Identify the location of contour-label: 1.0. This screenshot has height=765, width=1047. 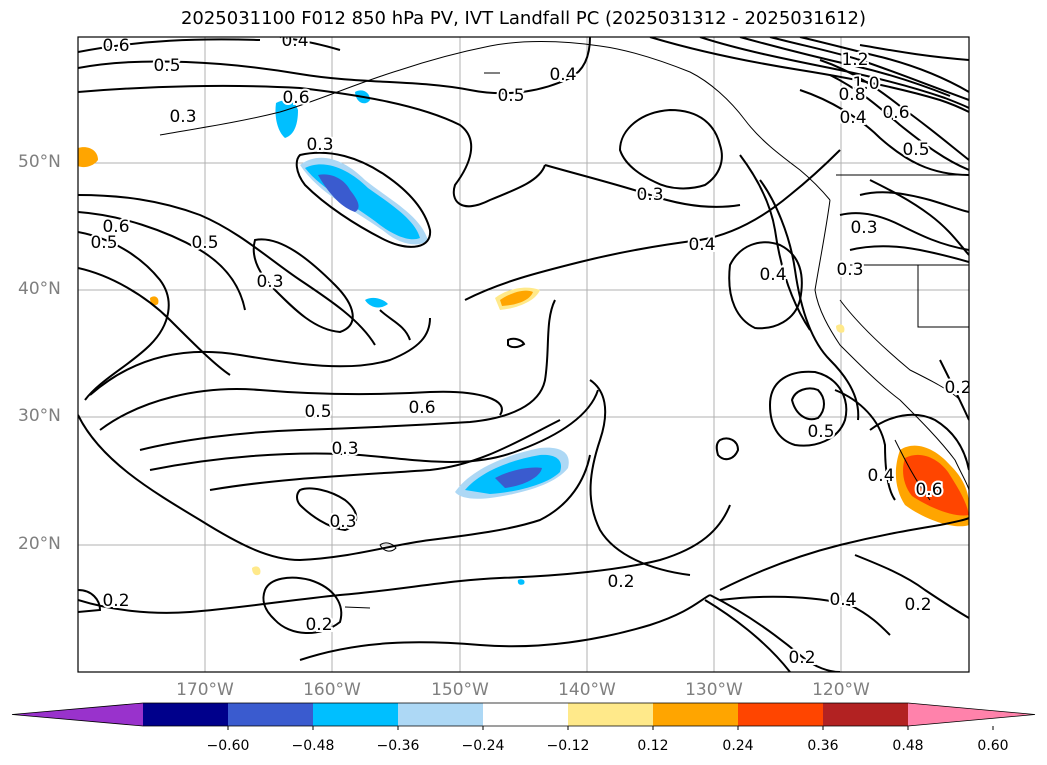
(865, 84).